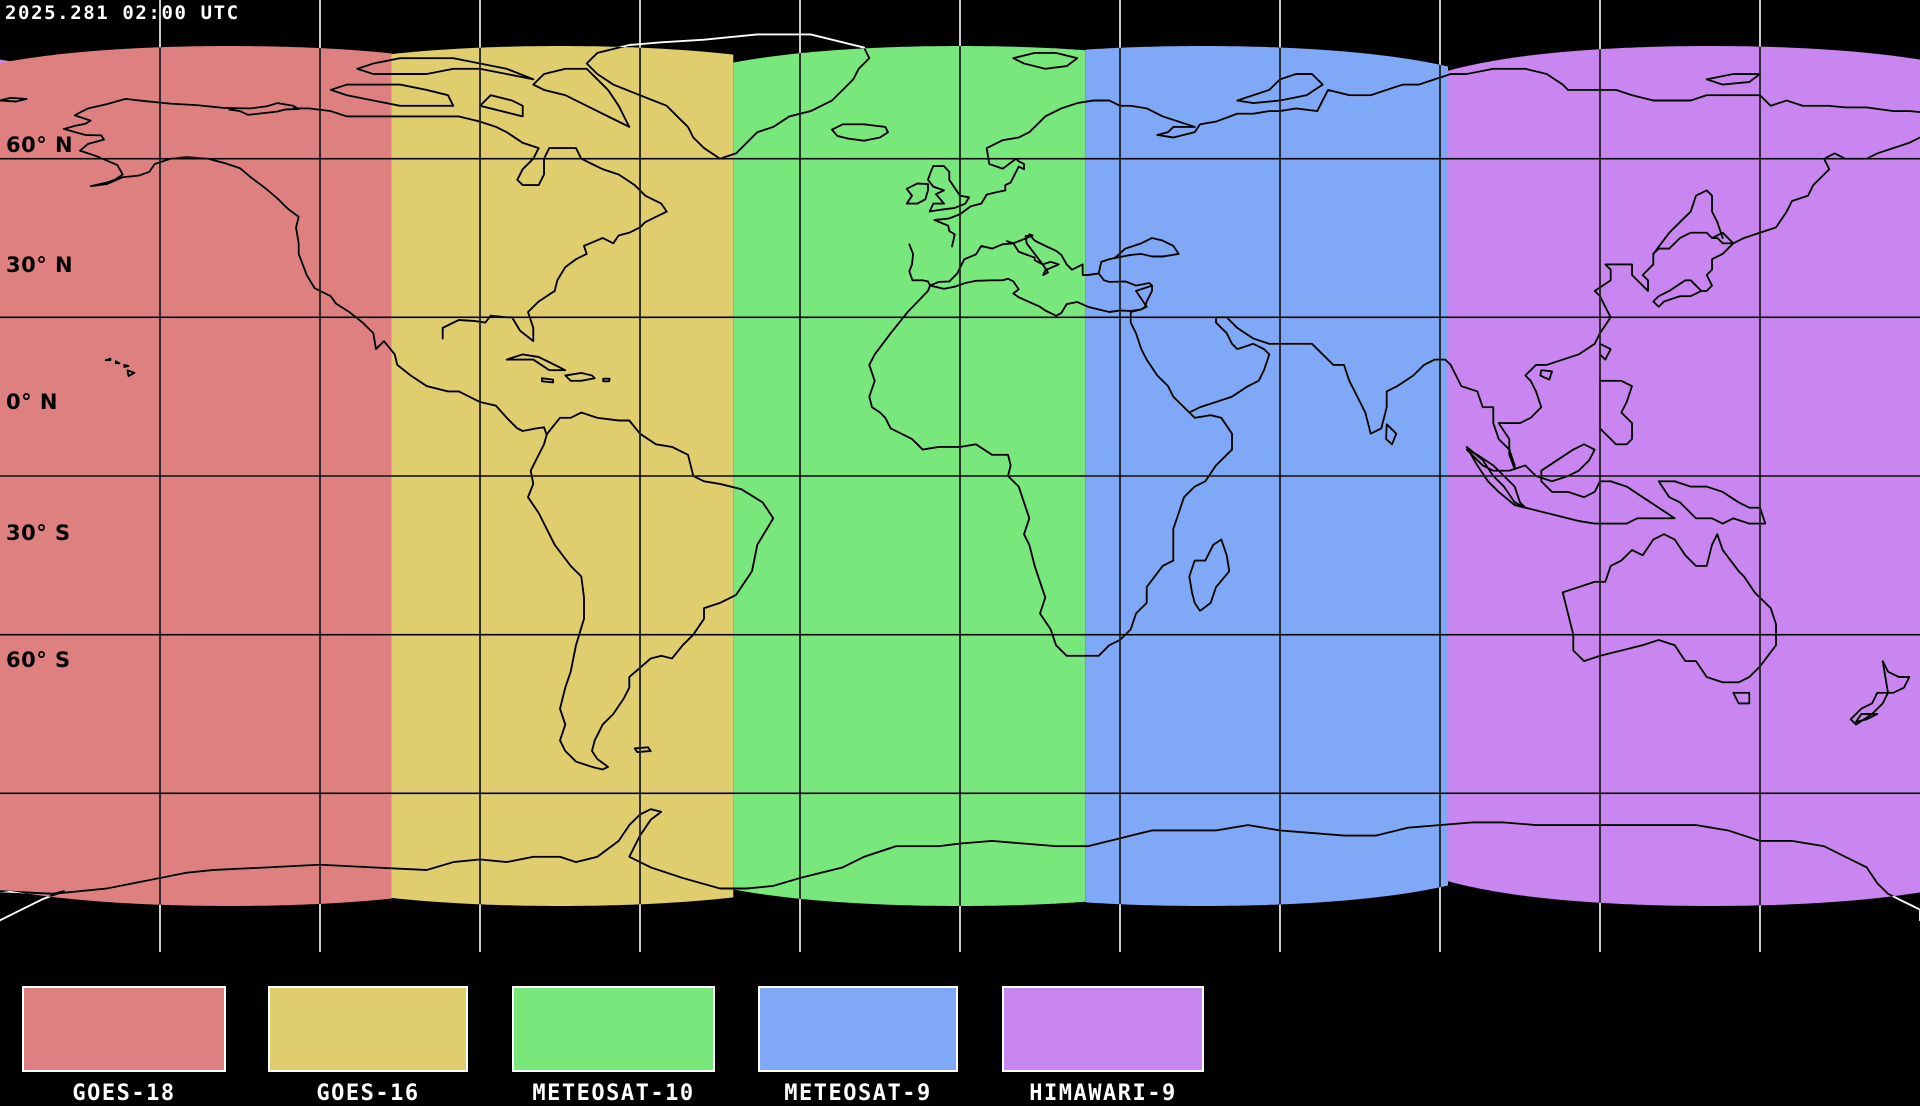 This screenshot has width=1920, height=1106. What do you see at coordinates (122, 13) in the screenshot?
I see `timestamp-label: 2025.281 02:00 UTC` at bounding box center [122, 13].